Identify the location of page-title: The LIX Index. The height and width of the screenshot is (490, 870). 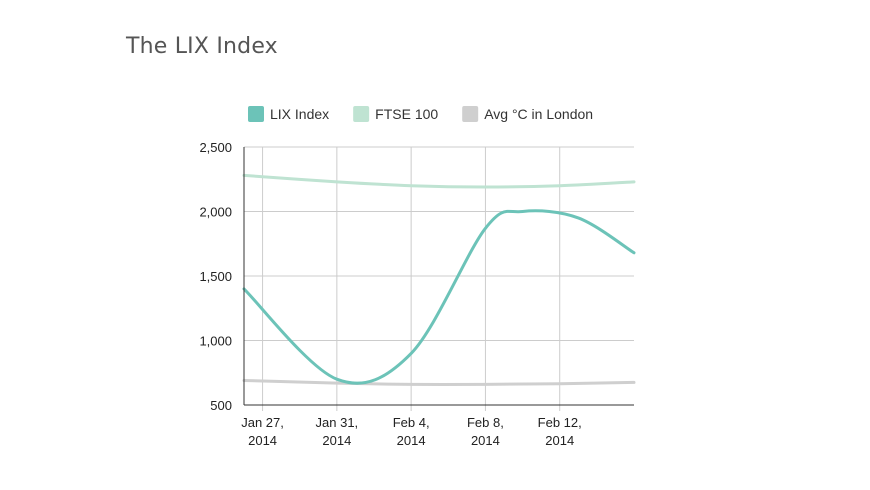
(202, 46).